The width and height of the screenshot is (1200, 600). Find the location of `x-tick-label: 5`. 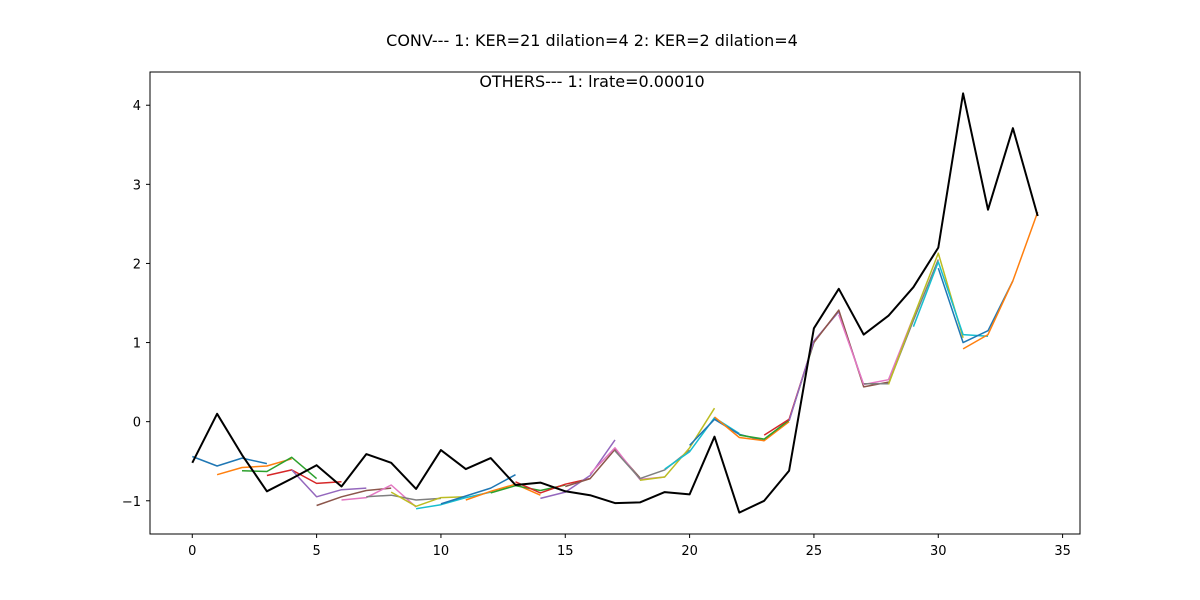

x-tick-label: 5 is located at coordinates (316, 551).